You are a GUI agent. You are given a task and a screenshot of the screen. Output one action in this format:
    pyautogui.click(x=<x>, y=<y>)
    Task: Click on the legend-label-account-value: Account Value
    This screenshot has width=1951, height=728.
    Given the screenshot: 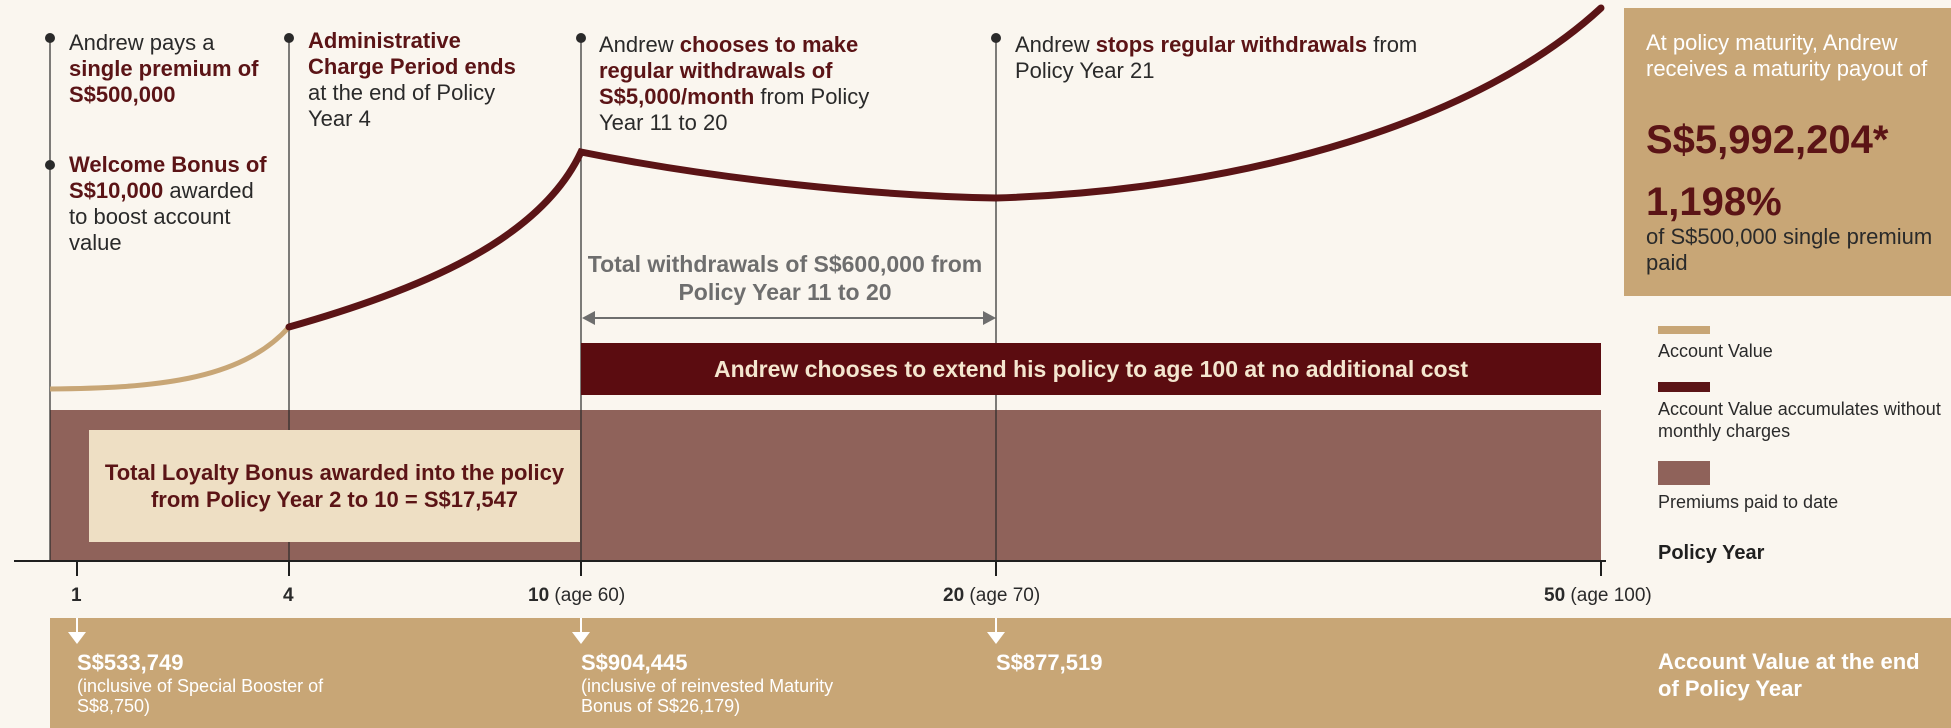 What is the action you would take?
    pyautogui.click(x=1715, y=351)
    